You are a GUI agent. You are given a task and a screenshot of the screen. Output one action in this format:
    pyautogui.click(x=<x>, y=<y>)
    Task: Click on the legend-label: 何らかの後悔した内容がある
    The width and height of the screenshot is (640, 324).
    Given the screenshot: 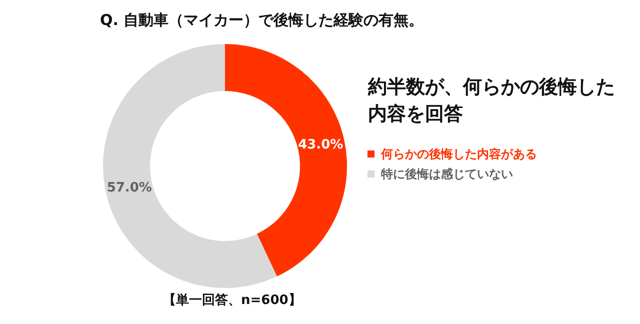 What is the action you would take?
    pyautogui.click(x=458, y=154)
    